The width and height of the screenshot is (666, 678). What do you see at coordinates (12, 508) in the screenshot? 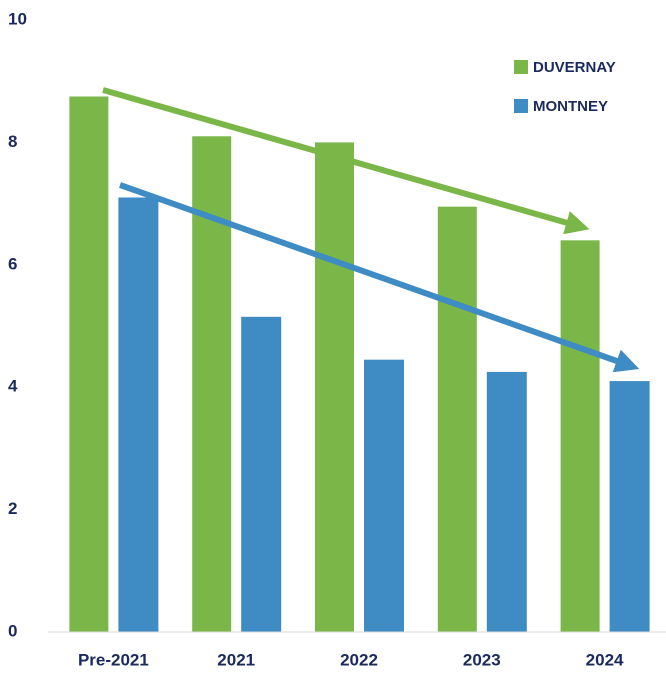
I see `y-tick-label: 2` at bounding box center [12, 508].